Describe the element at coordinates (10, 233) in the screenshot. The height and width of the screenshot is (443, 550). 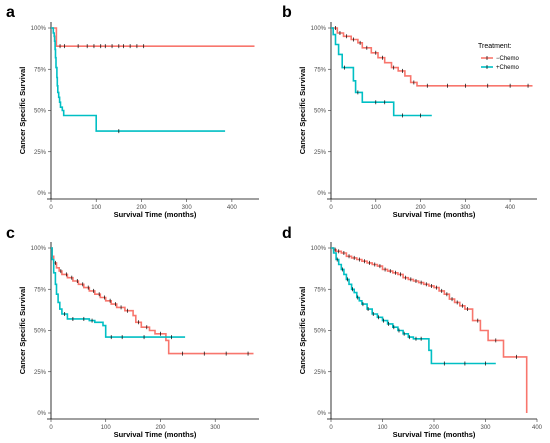
I see `panel-label: c` at that location.